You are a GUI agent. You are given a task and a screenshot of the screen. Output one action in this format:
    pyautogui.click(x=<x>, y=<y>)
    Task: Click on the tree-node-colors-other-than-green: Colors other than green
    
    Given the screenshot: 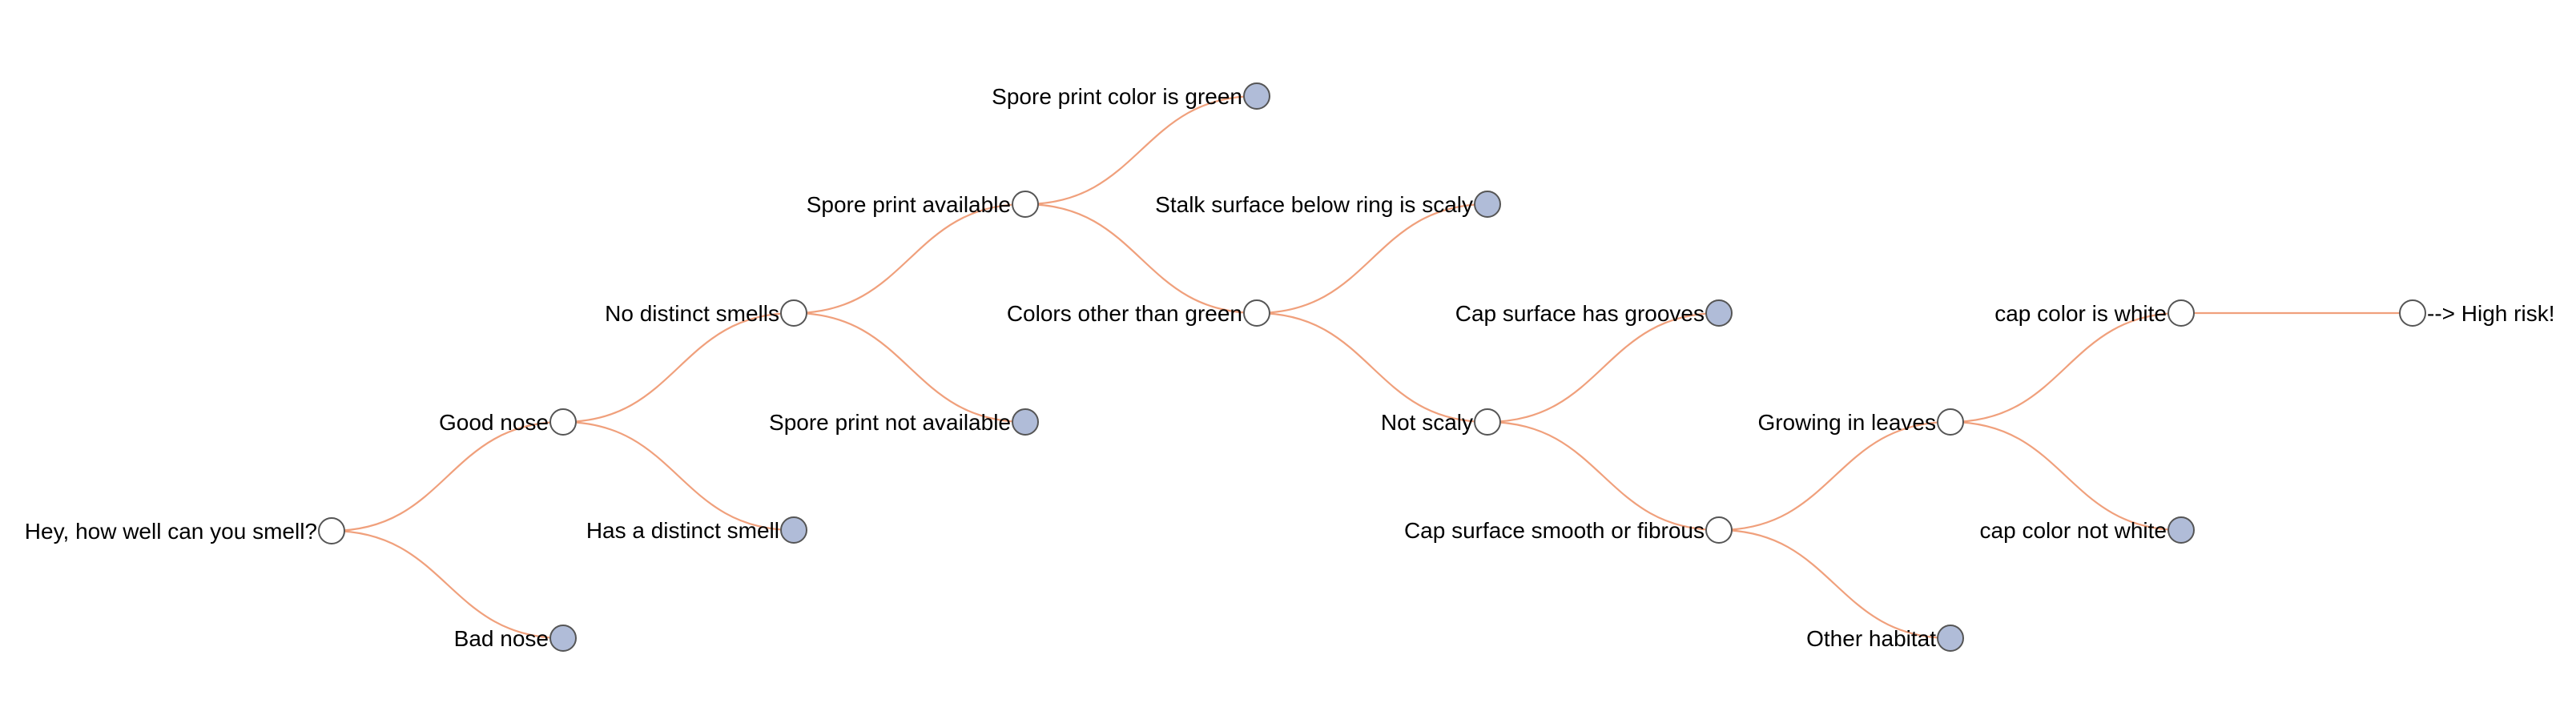 What is the action you would take?
    pyautogui.click(x=1138, y=313)
    